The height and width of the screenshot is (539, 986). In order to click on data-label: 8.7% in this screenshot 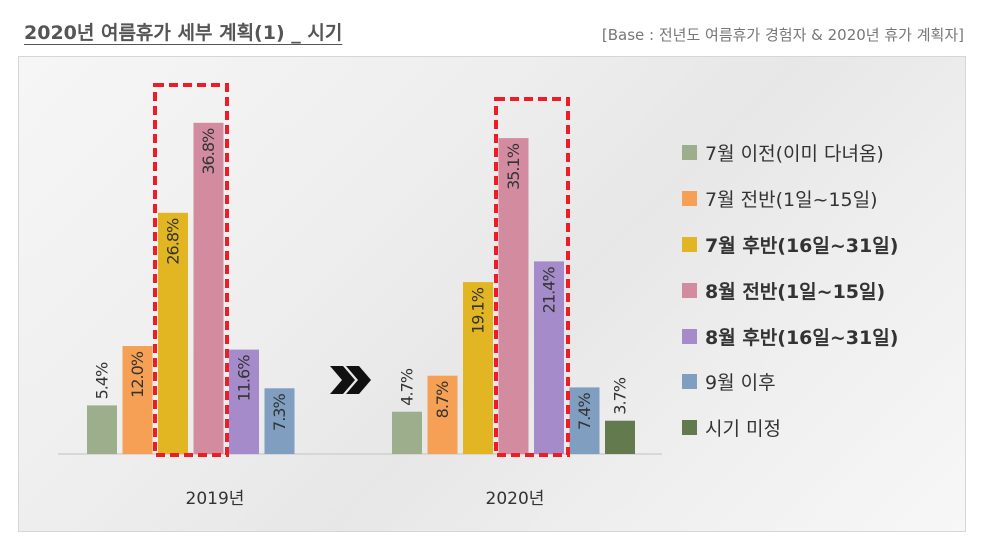, I will do `click(442, 399)`.